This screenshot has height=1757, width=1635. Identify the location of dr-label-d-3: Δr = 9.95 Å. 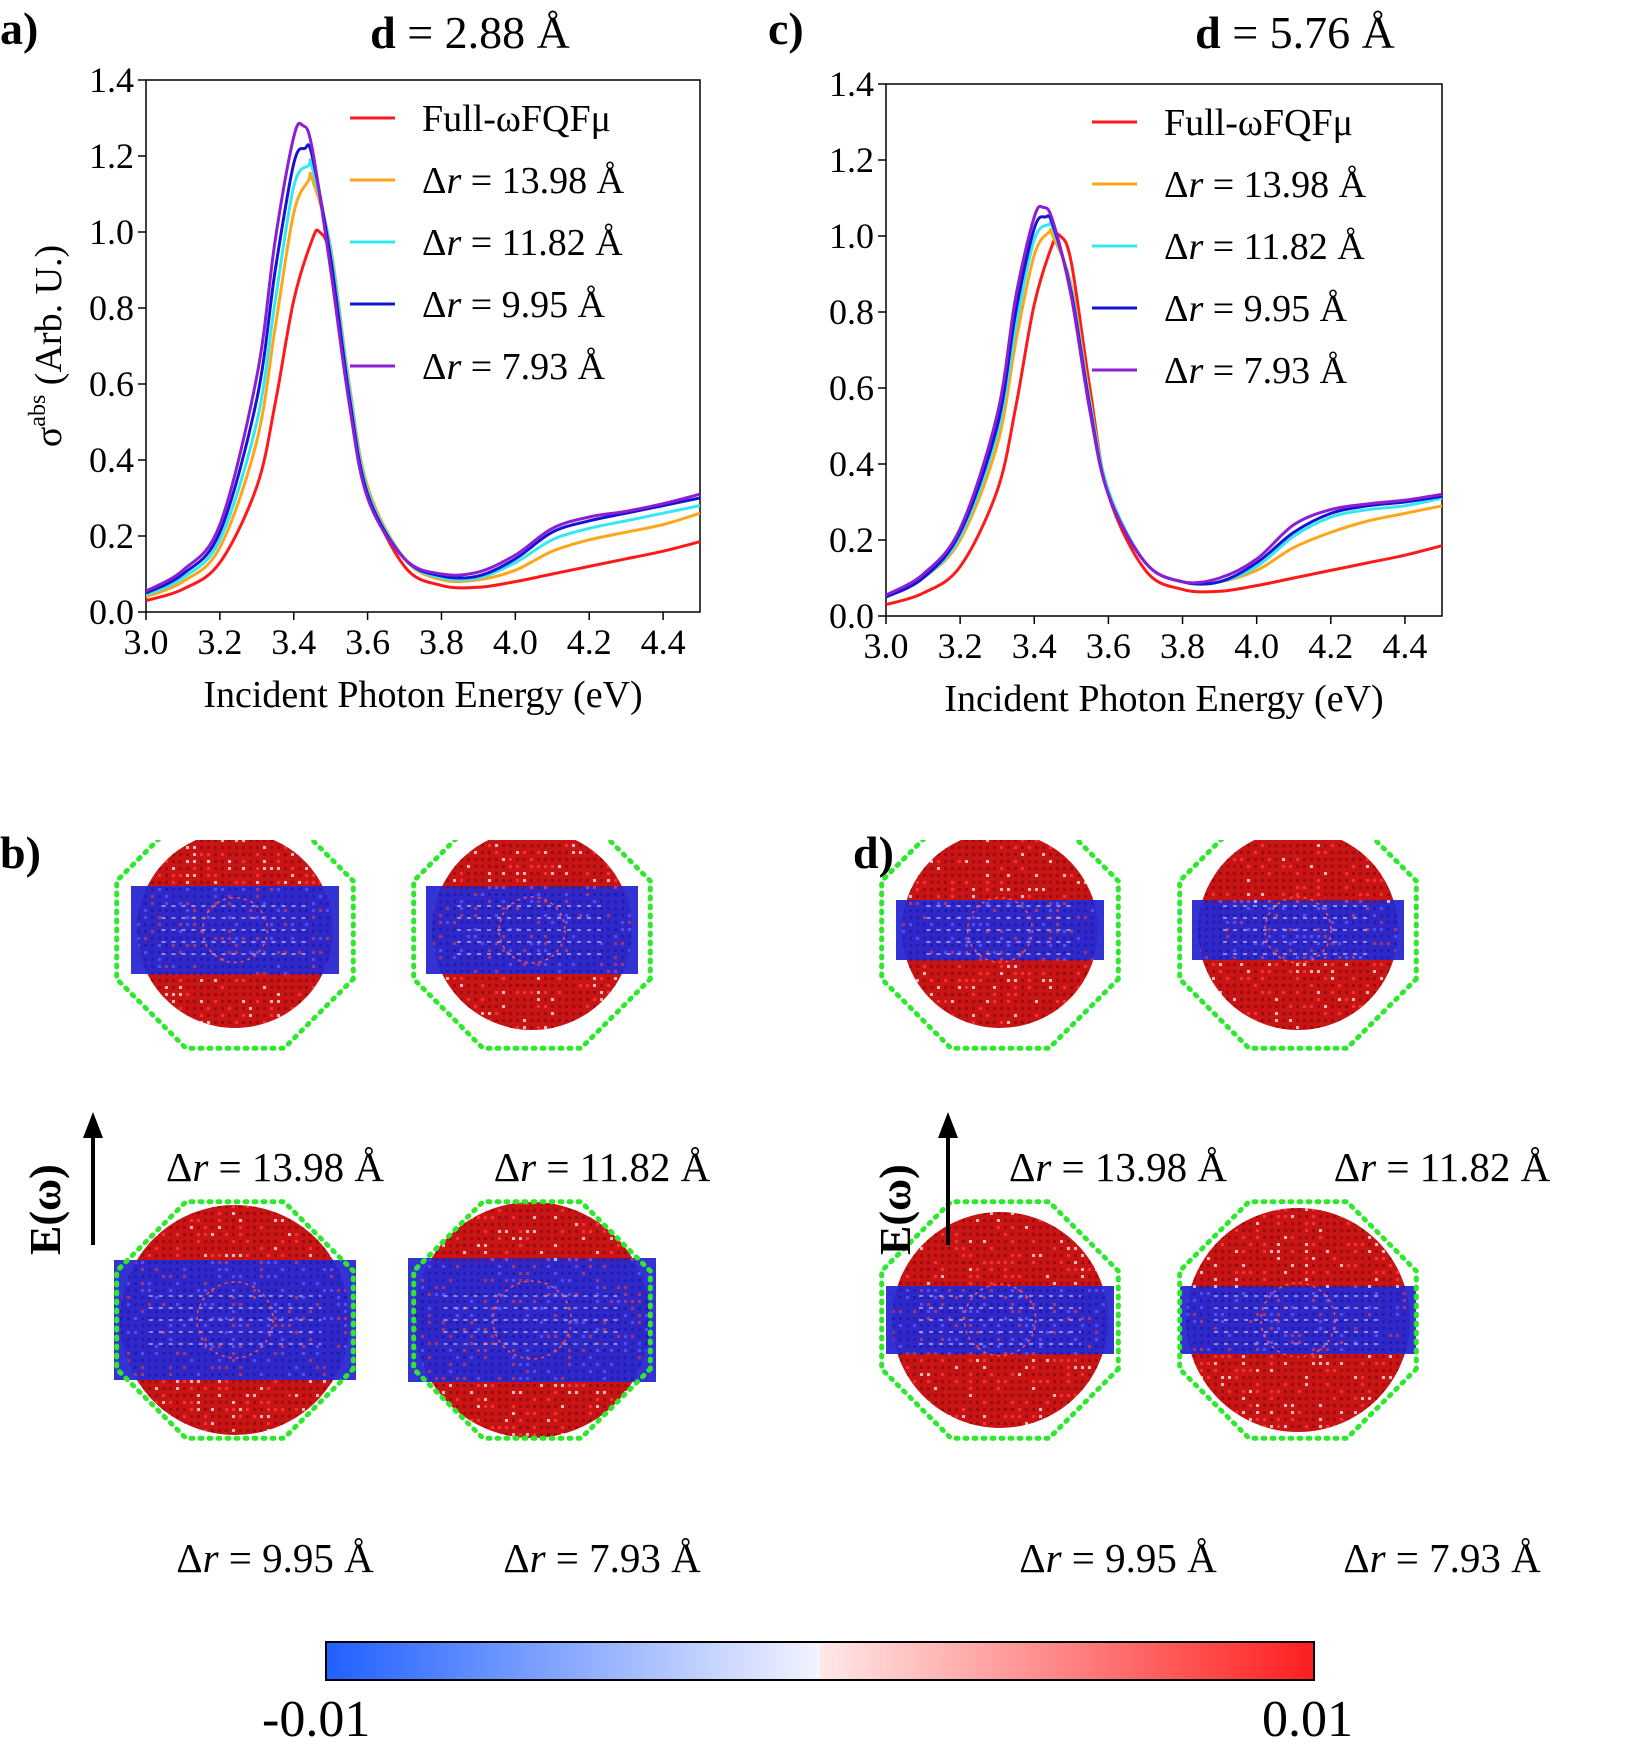
(1118, 1558).